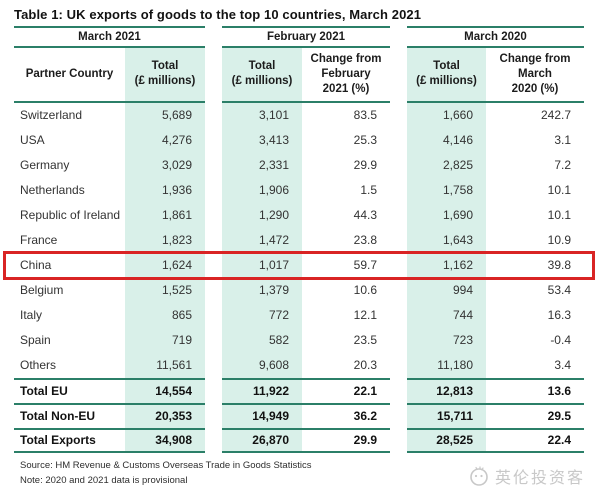 This screenshot has height=495, width=600. I want to click on partner-country-cell: France, so click(39, 240).